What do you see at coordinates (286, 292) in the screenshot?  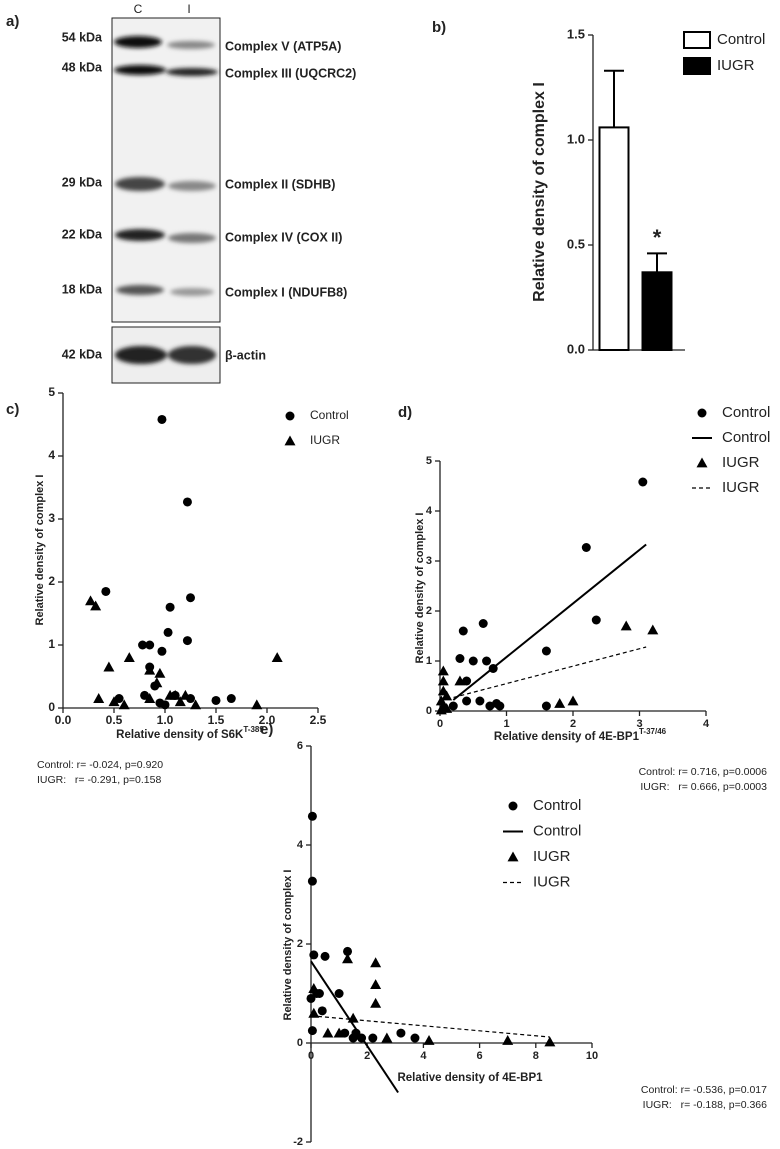 I see `band-name: Complex I (NDUFB8)` at bounding box center [286, 292].